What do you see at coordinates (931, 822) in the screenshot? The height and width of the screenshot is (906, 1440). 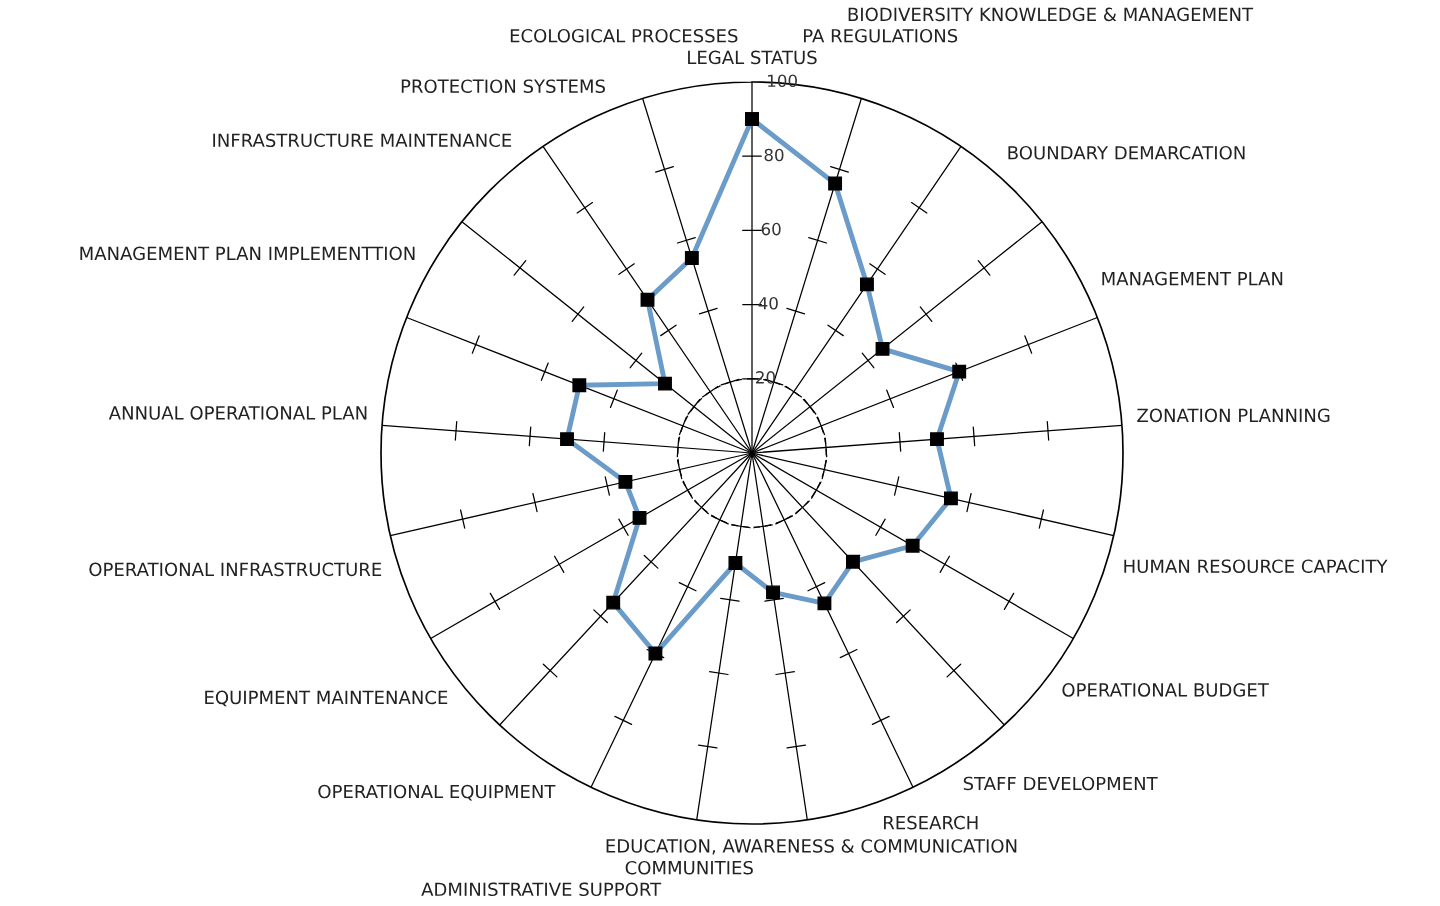 I see `spoke-label: RESEARCH` at bounding box center [931, 822].